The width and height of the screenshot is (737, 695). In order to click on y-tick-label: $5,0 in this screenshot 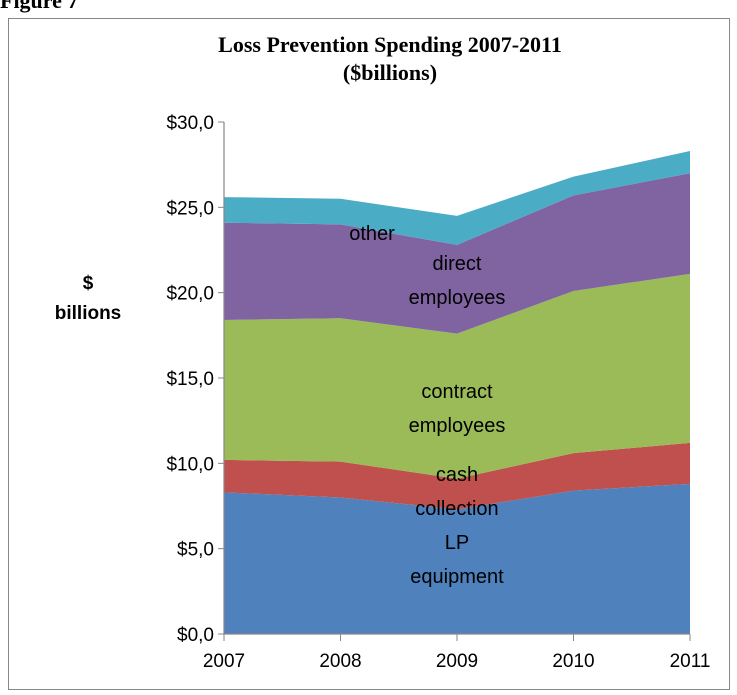, I will do `click(195, 550)`.